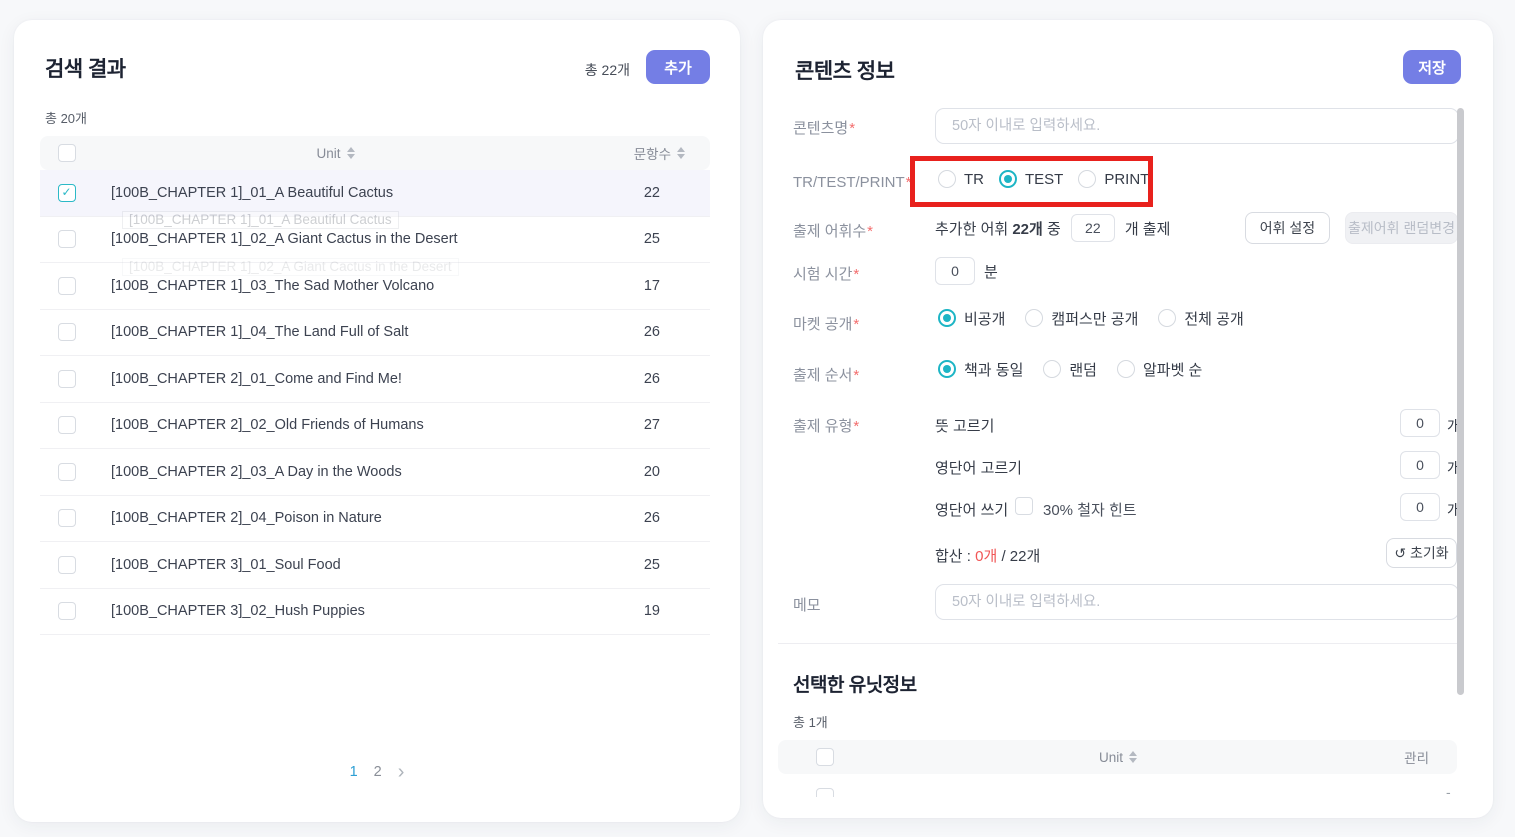  What do you see at coordinates (1201, 318) in the screenshot?
I see `radio-option-public: 전체 공개` at bounding box center [1201, 318].